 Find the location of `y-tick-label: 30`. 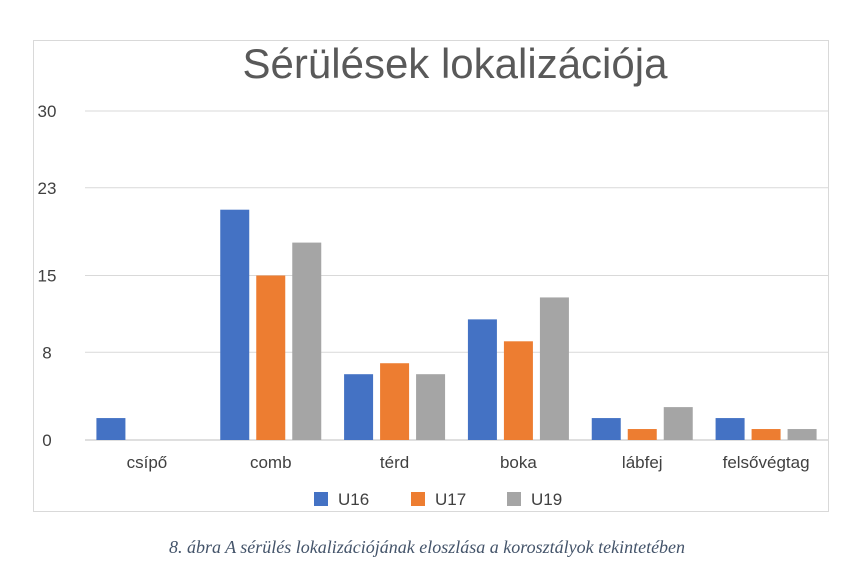

y-tick-label: 30 is located at coordinates (47, 111).